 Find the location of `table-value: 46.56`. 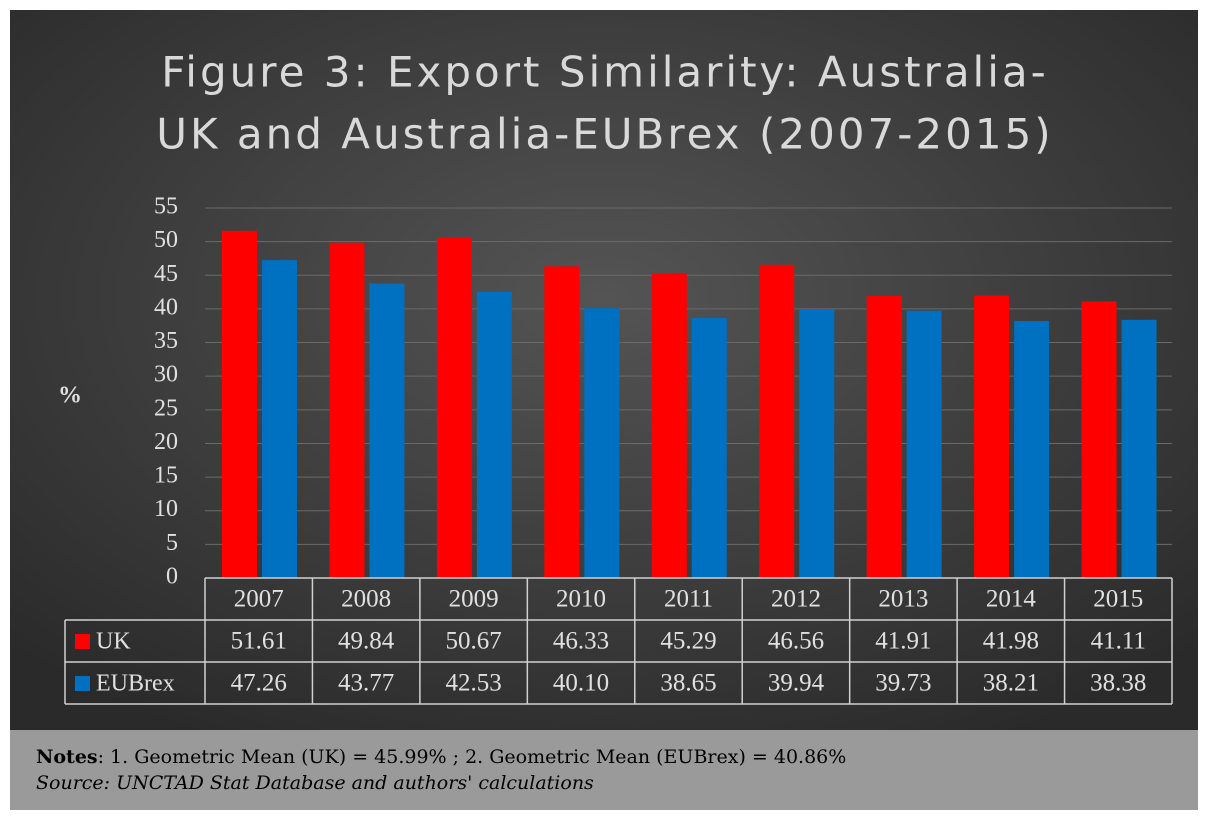

table-value: 46.56 is located at coordinates (796, 641).